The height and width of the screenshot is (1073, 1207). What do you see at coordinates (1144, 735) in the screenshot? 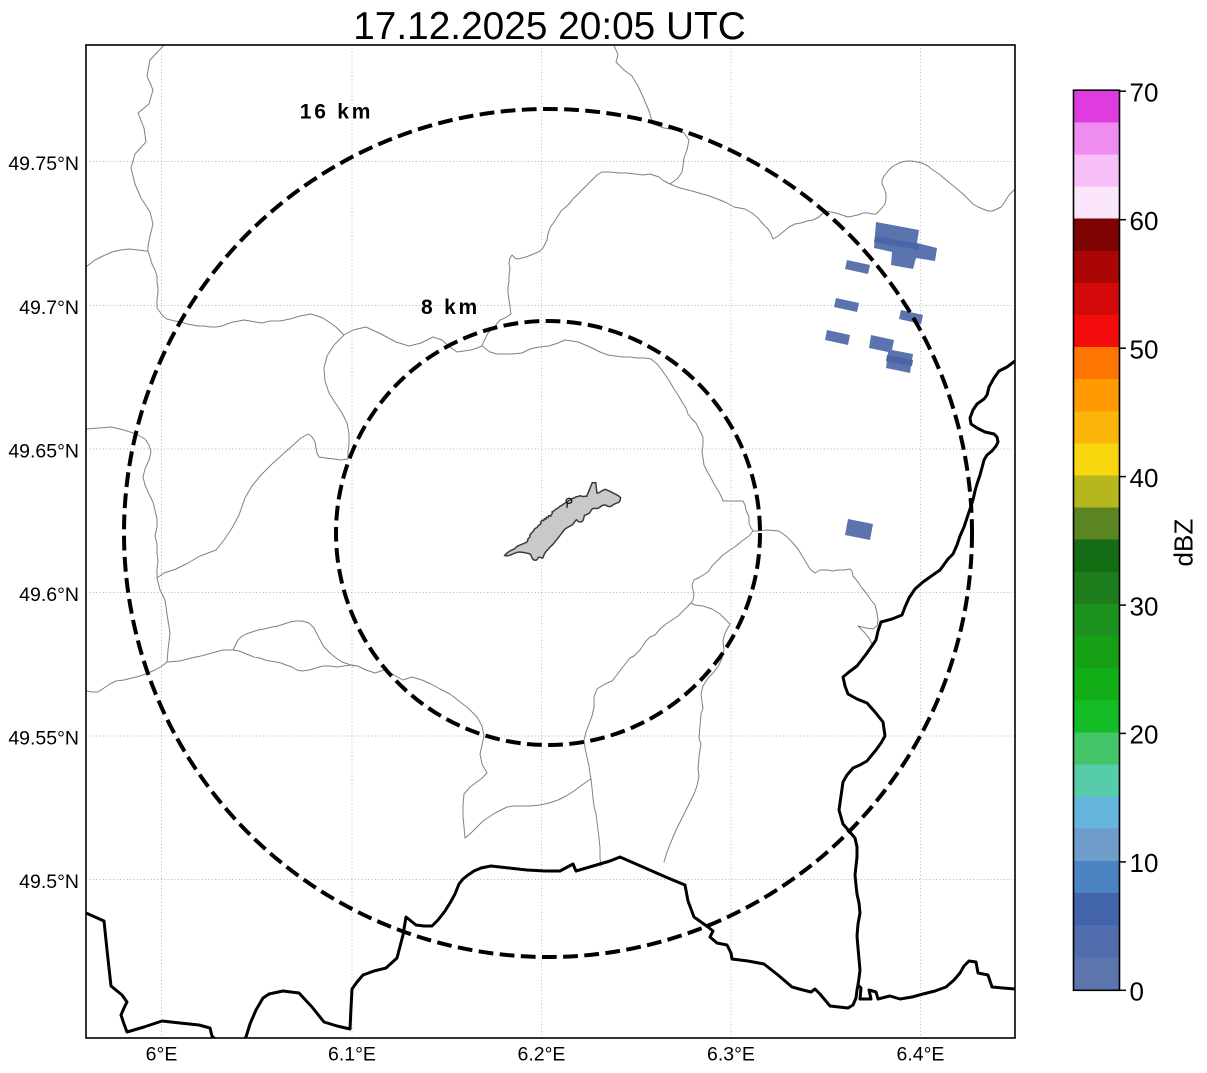
I see `svg-text: 20` at bounding box center [1144, 735].